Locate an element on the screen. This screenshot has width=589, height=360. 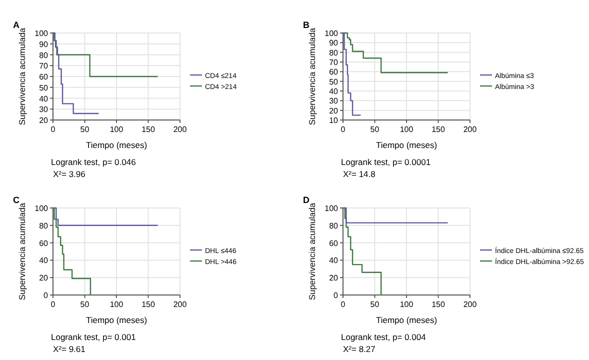
chart-title: C is located at coordinates (16, 200).